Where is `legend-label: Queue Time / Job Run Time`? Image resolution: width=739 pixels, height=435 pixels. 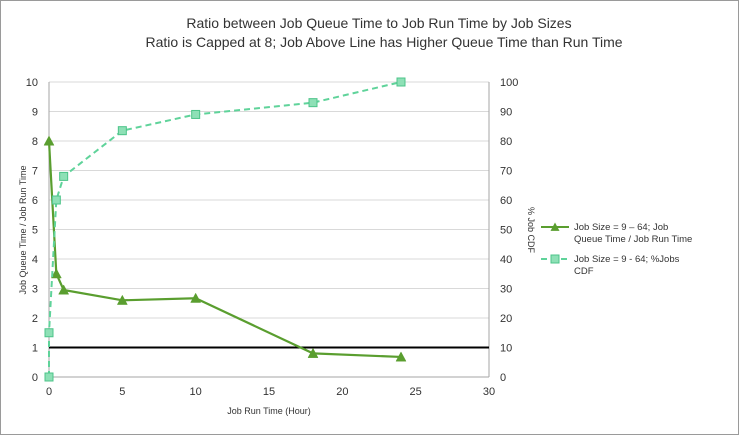 legend-label: Queue Time / Job Run Time is located at coordinates (633, 239).